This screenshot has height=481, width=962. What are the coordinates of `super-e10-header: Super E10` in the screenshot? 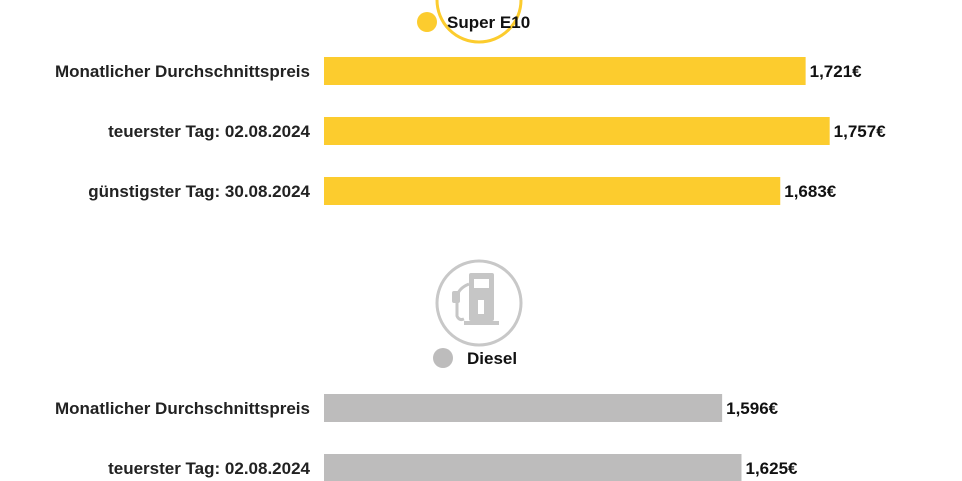 It's located at (473, 22).